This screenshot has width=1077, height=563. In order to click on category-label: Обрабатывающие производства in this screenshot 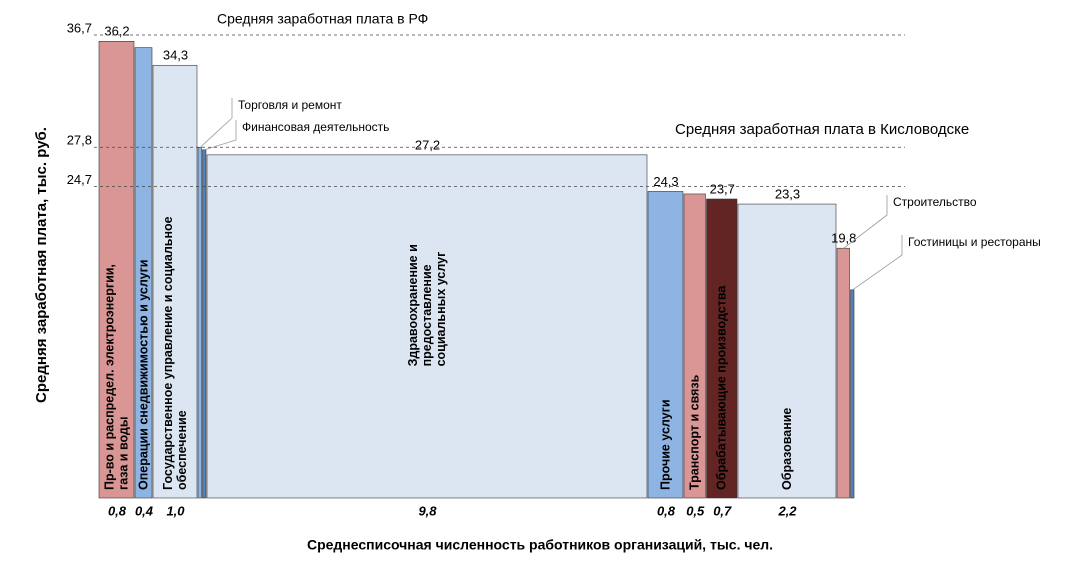, I will do `click(722, 387)`.